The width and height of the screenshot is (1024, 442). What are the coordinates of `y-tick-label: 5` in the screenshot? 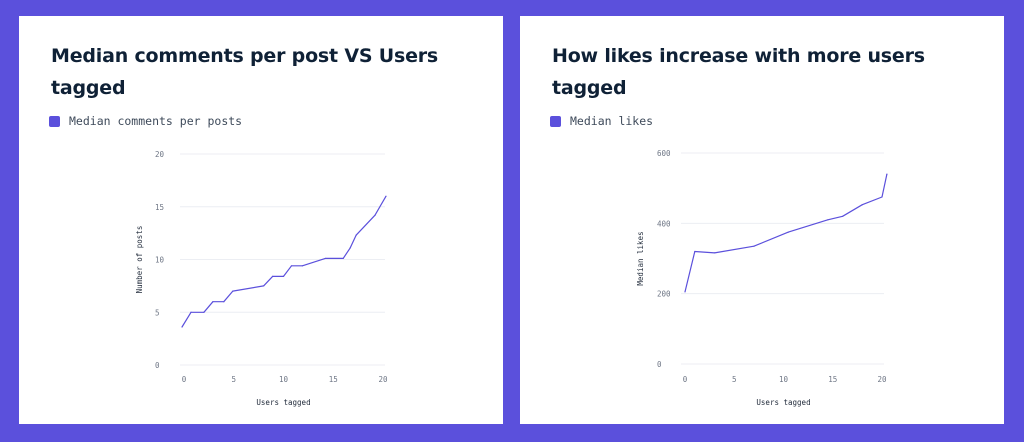 It's located at (157, 312).